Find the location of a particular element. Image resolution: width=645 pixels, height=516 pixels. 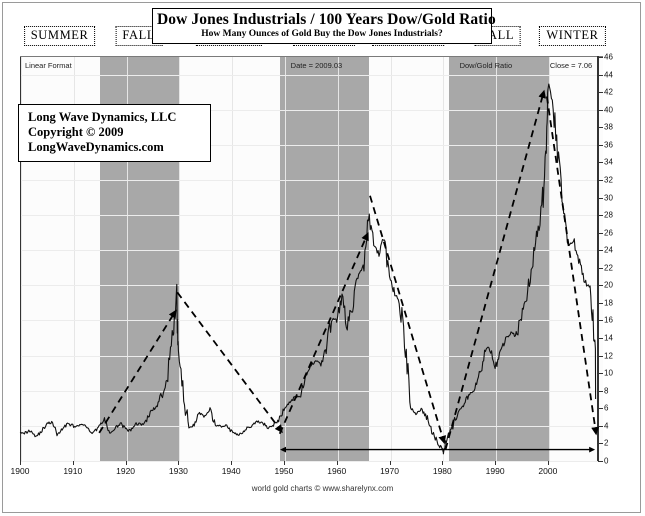

close-value-label: Close = 7.06 is located at coordinates (571, 65).